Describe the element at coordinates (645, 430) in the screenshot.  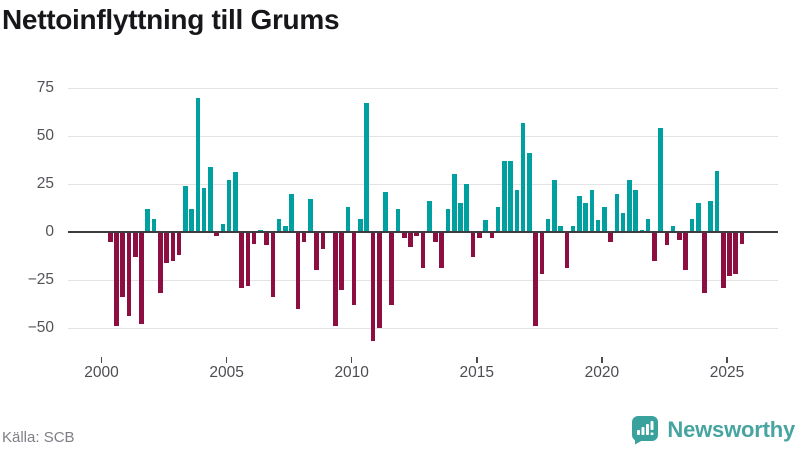
I see `newsworthy-logo-icon` at that location.